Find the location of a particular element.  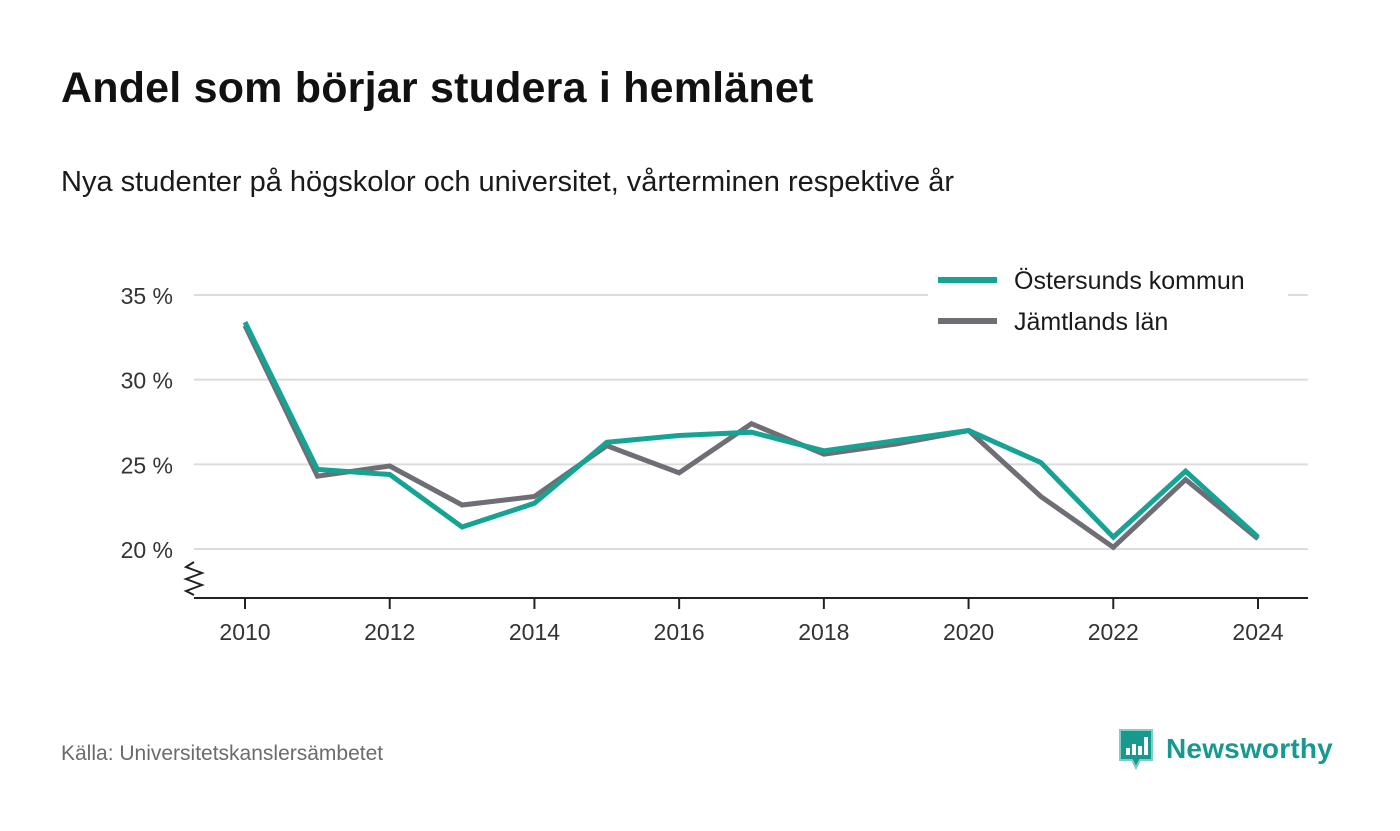

y-axis-ticks: 20 % 25 % 30 % 35 % is located at coordinates (147, 423).